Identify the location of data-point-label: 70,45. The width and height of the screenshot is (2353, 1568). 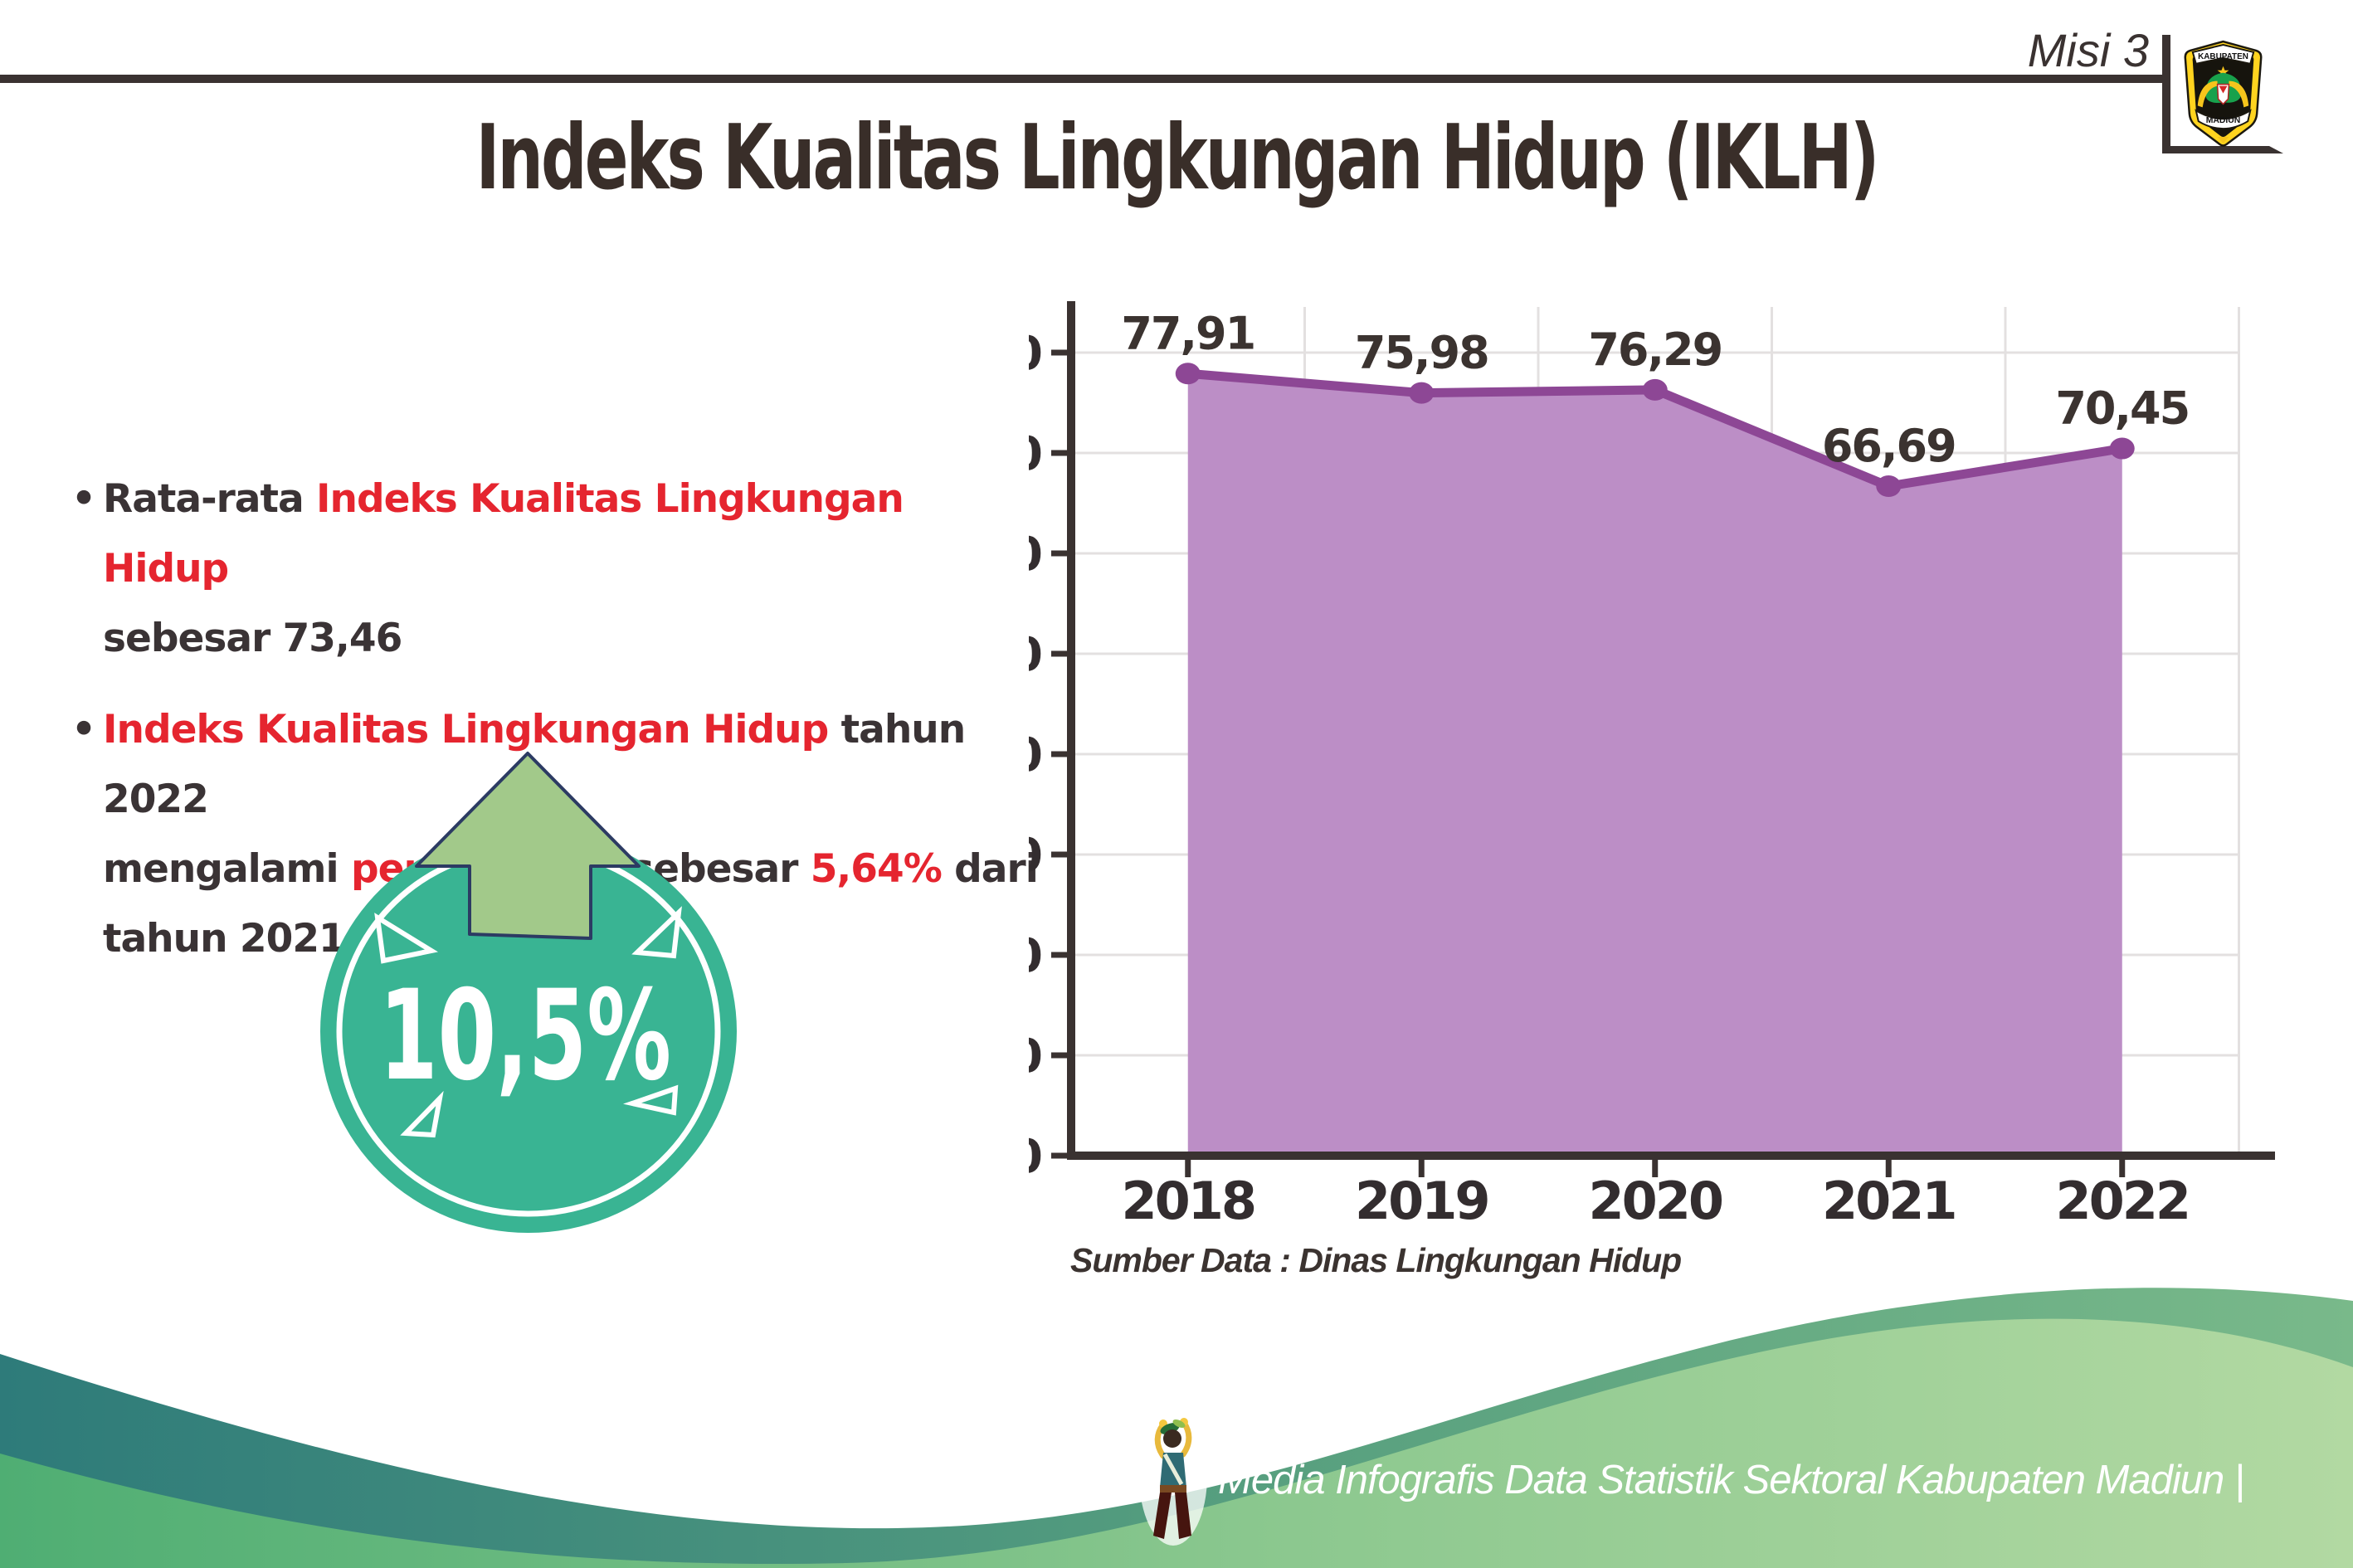
(2122, 408).